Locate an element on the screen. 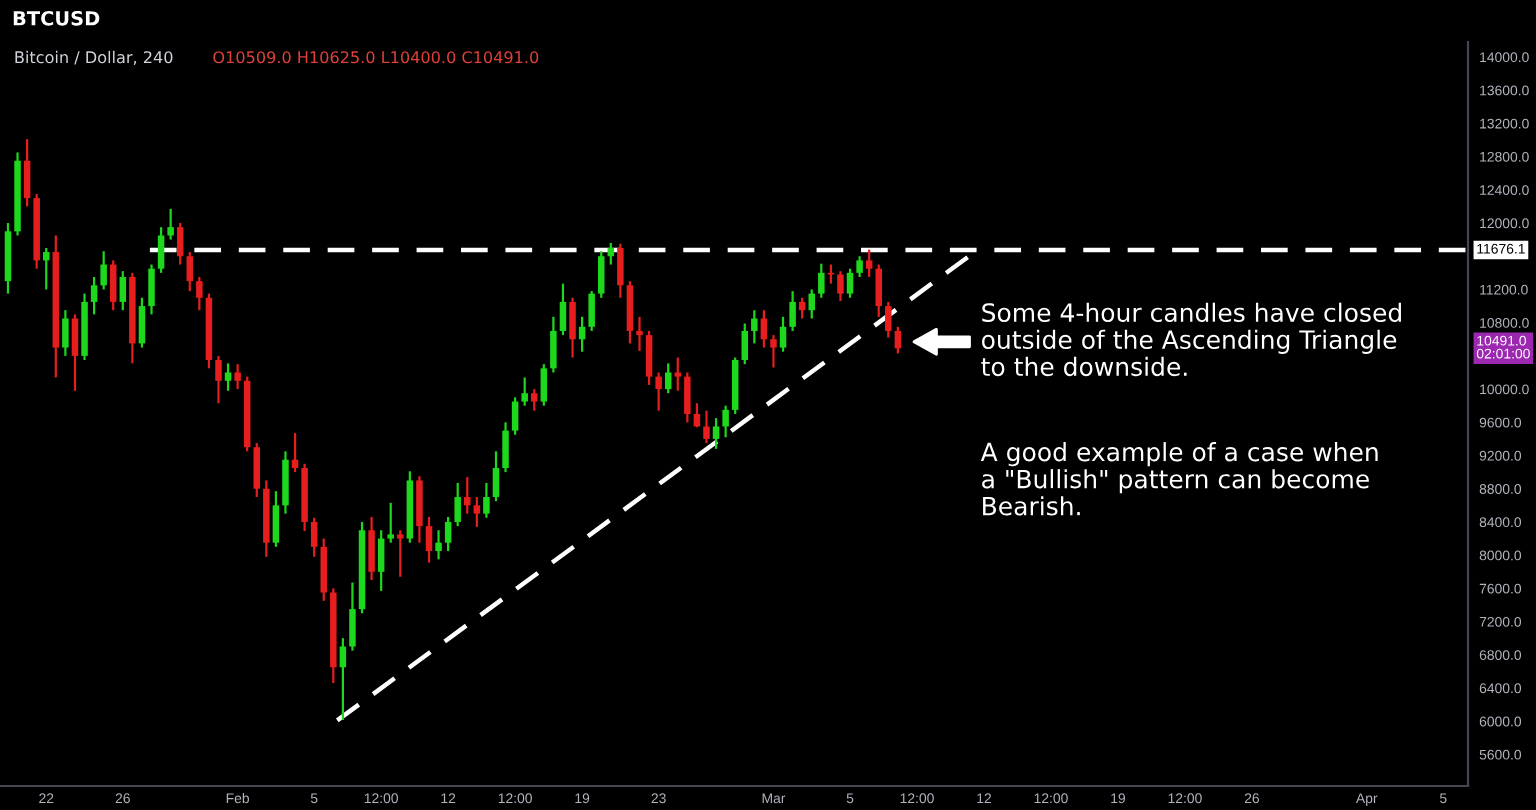  chart-title: Bitcoin / Dollar, 240 is located at coordinates (94, 57).